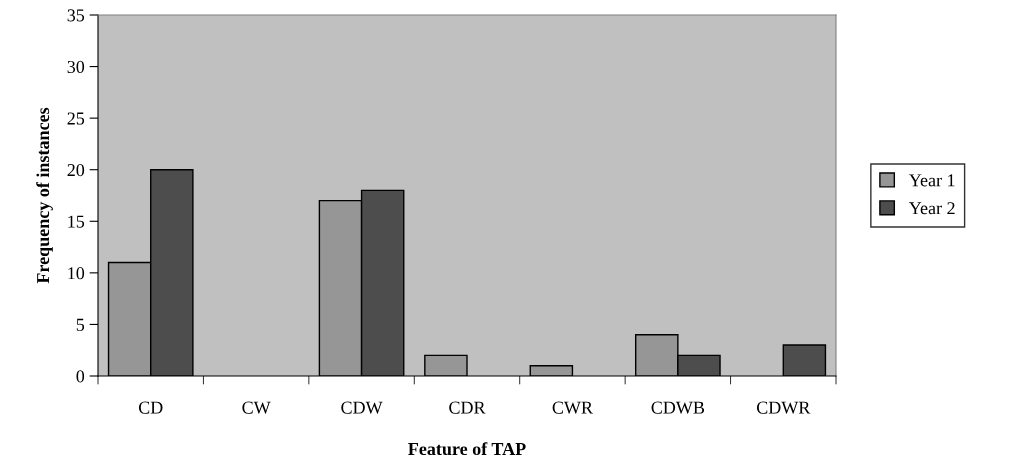 Image resolution: width=1011 pixels, height=474 pixels. What do you see at coordinates (362, 407) in the screenshot?
I see `x-tick-label: CDW` at bounding box center [362, 407].